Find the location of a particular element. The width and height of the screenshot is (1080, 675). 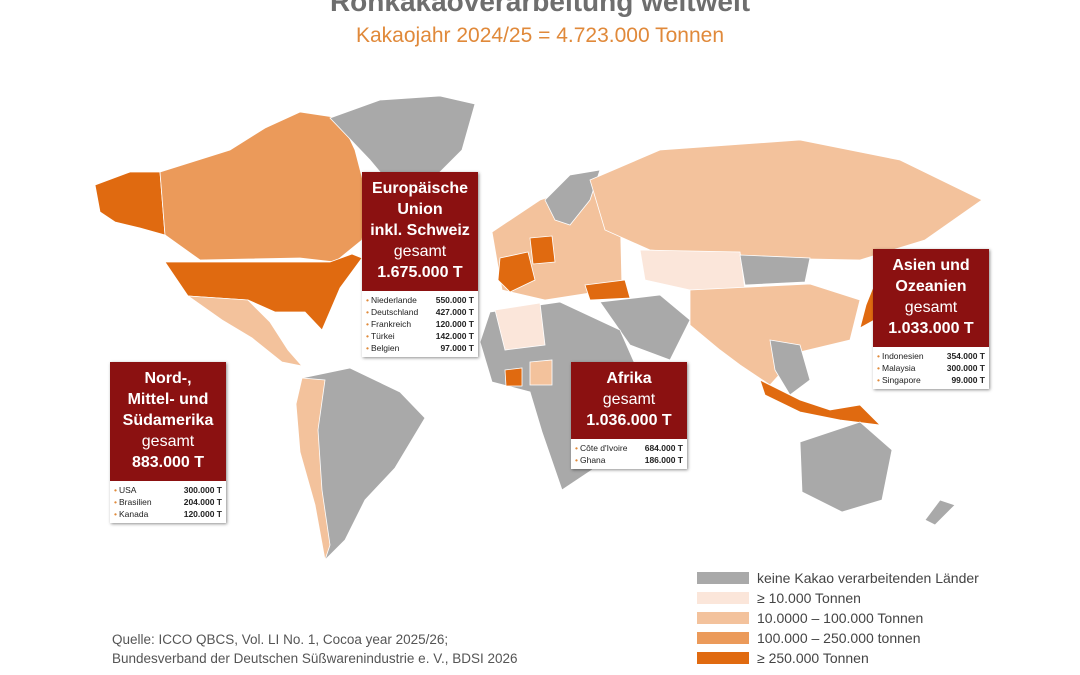

country-name: Malaysia is located at coordinates (896, 368).